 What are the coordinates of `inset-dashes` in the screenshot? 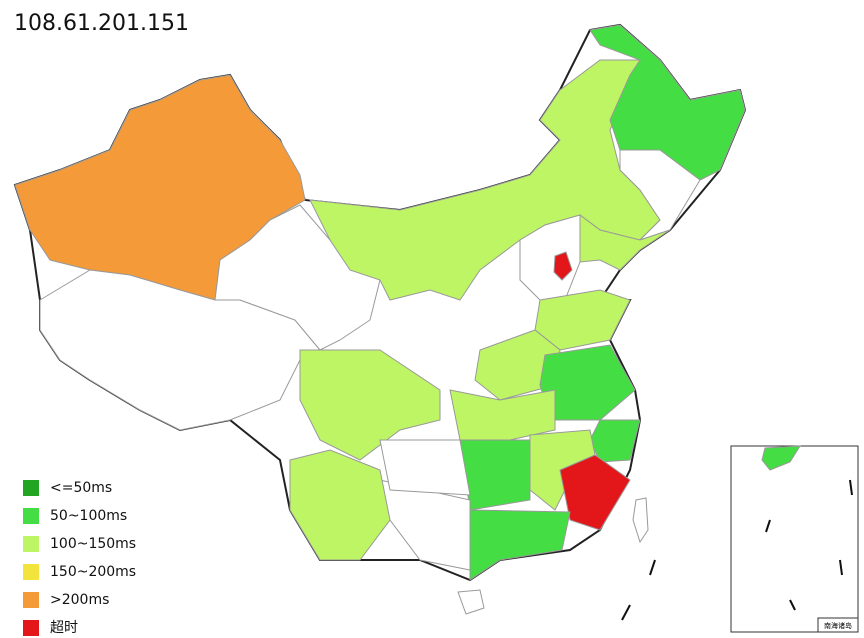 It's located at (737, 550).